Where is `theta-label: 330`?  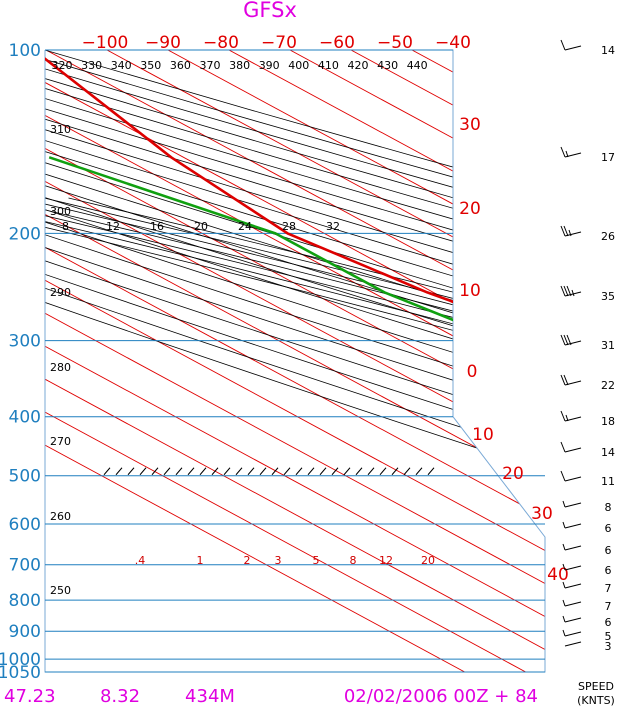
theta-label: 330 is located at coordinates (91, 65).